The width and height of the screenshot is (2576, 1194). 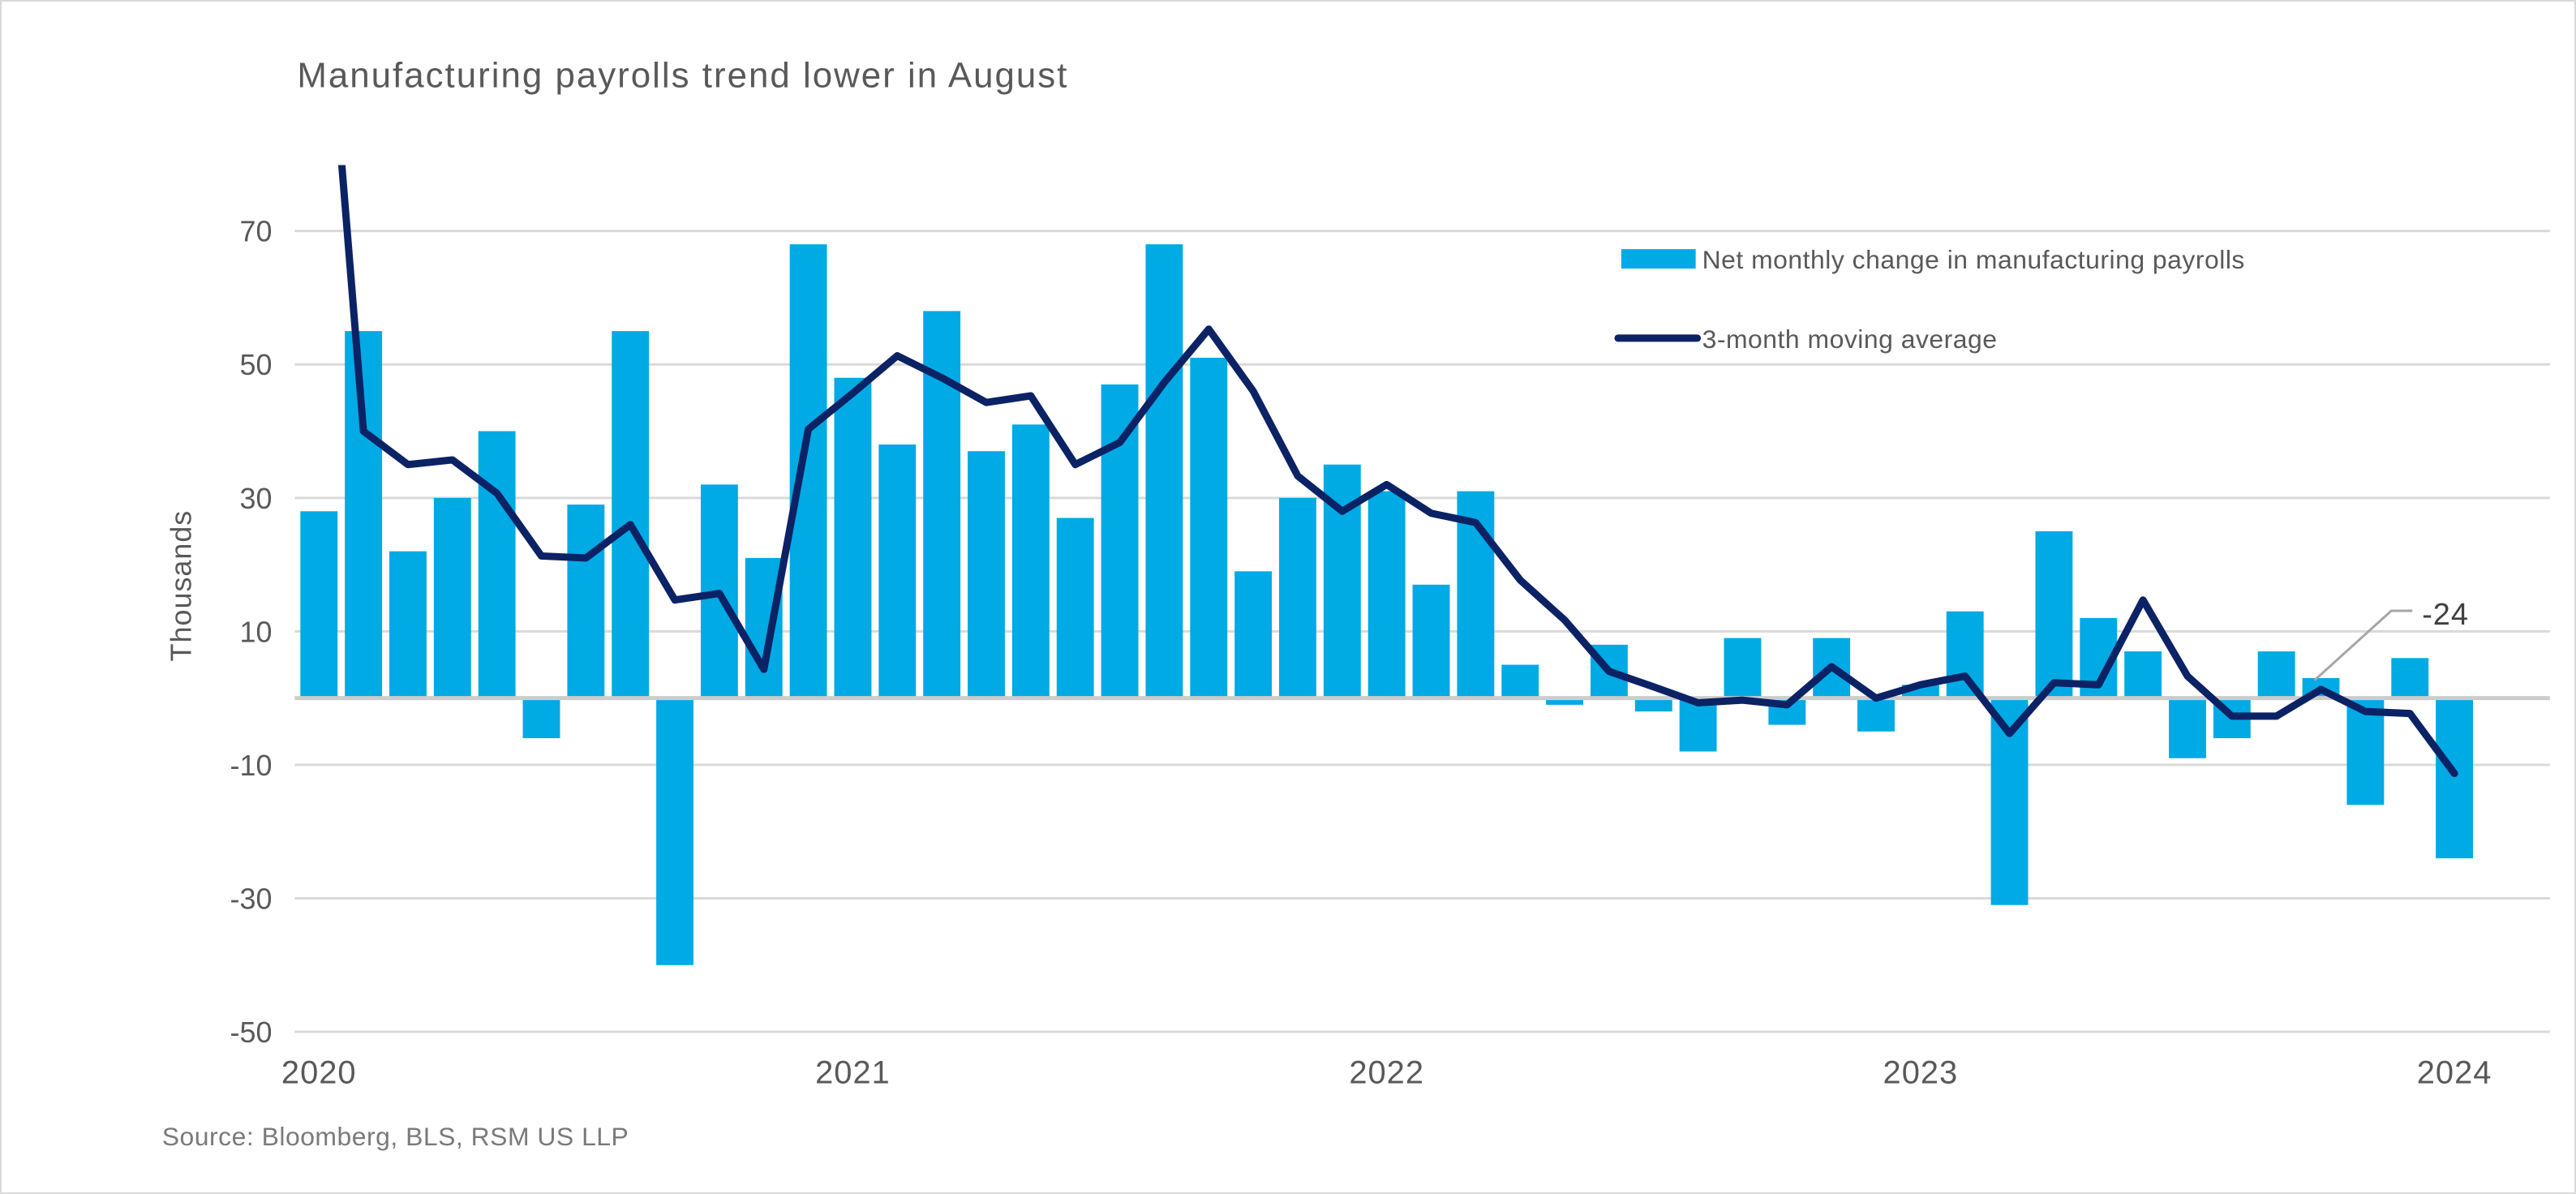 I want to click on x-axis-year-label: 2022, so click(x=1386, y=1072).